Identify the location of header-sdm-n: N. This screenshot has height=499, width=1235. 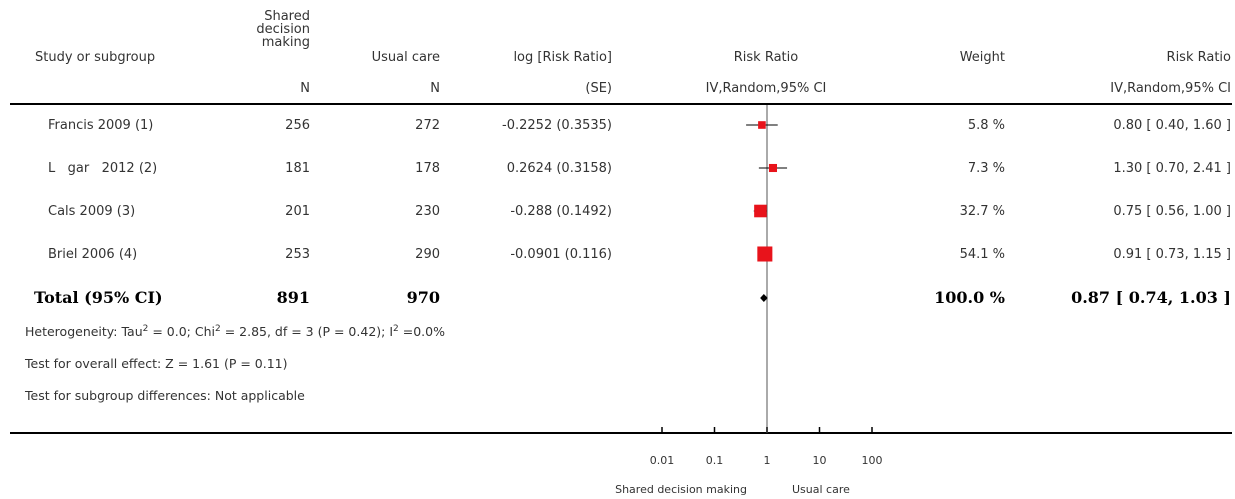
(305, 88).